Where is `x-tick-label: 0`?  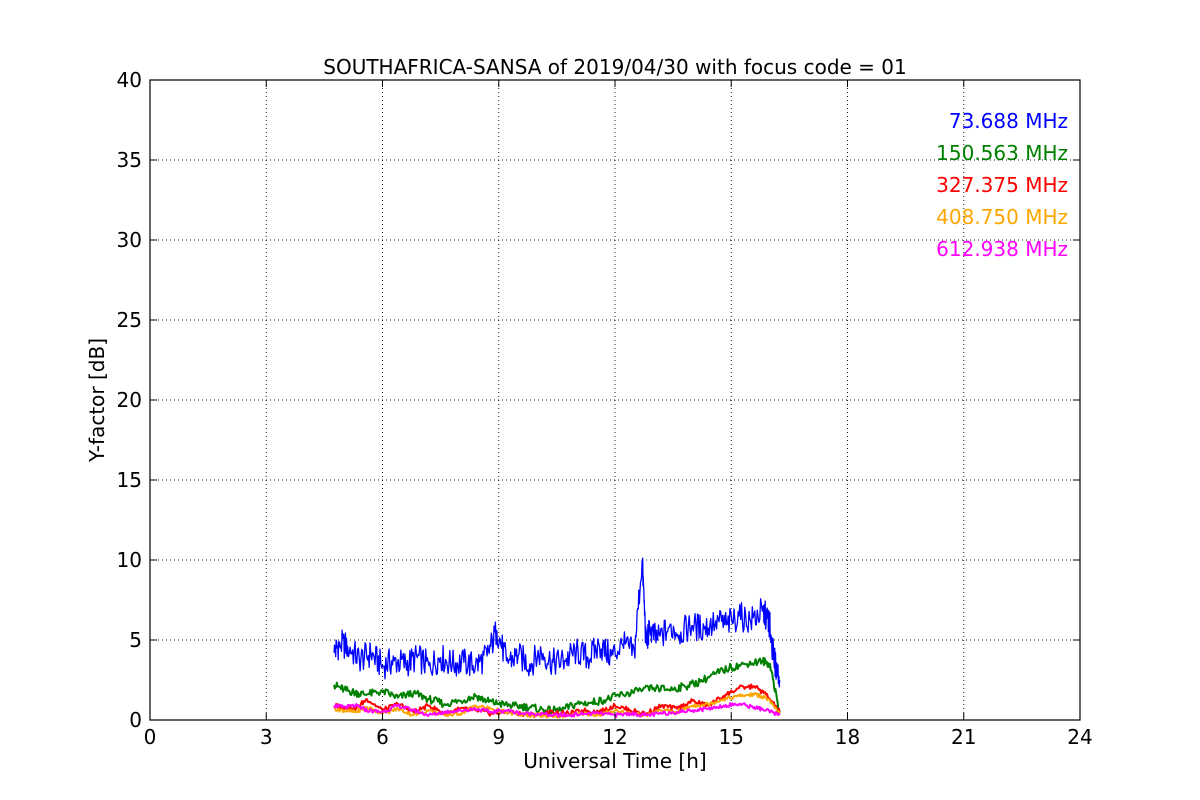
x-tick-label: 0 is located at coordinates (150, 737).